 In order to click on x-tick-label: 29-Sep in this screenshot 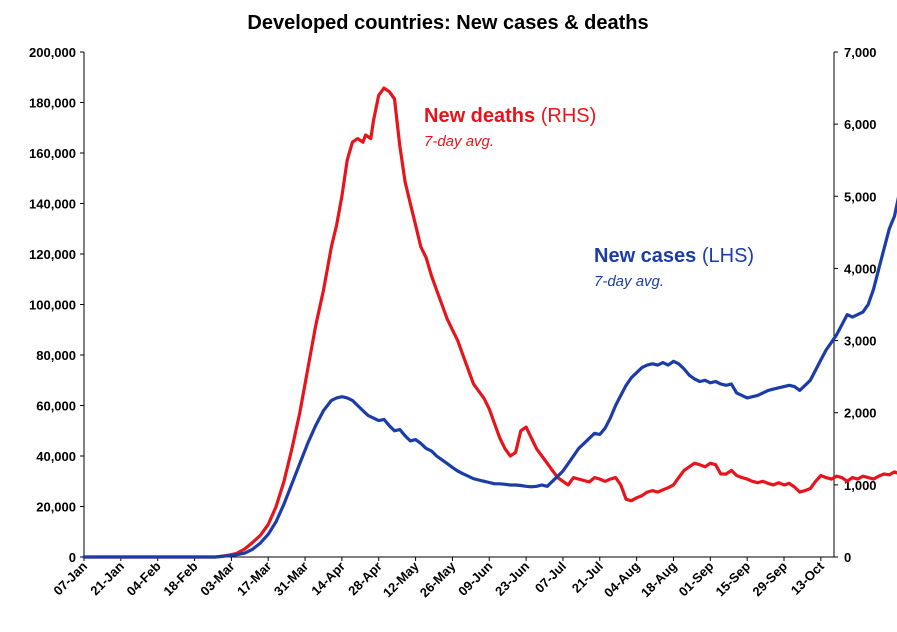, I will do `click(769, 578)`.